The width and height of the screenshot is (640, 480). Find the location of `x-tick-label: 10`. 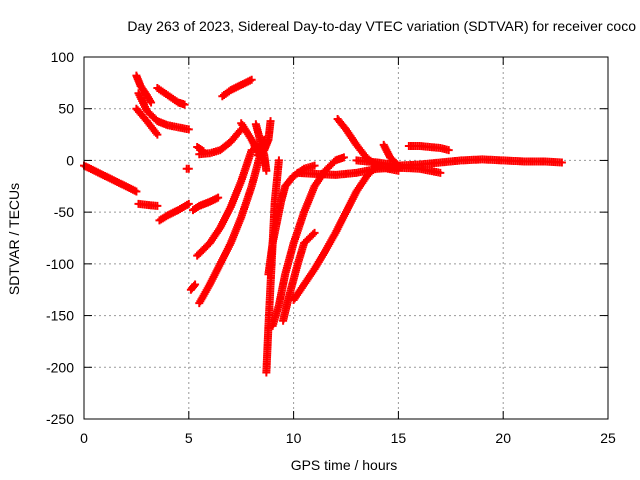

x-tick-label: 10 is located at coordinates (294, 438).